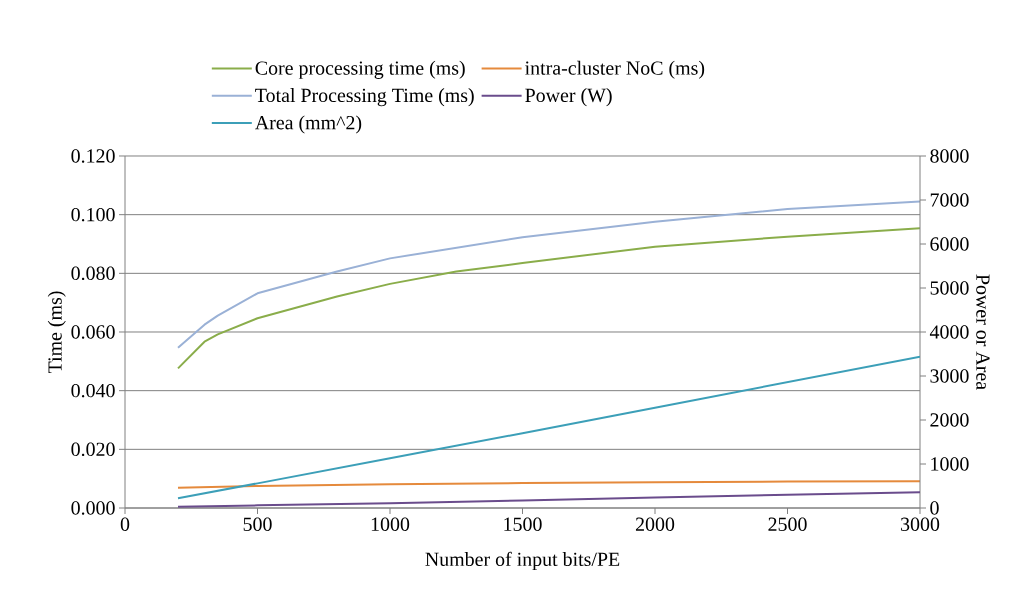 The image size is (1032, 604). What do you see at coordinates (93, 273) in the screenshot?
I see `y-tick-label: 0.080` at bounding box center [93, 273].